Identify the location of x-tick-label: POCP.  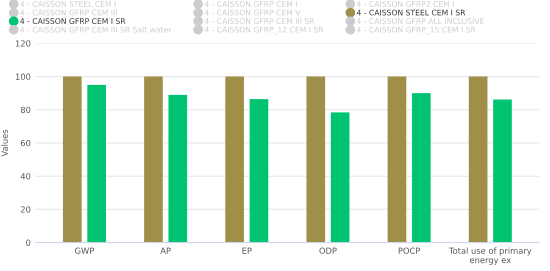
(409, 251).